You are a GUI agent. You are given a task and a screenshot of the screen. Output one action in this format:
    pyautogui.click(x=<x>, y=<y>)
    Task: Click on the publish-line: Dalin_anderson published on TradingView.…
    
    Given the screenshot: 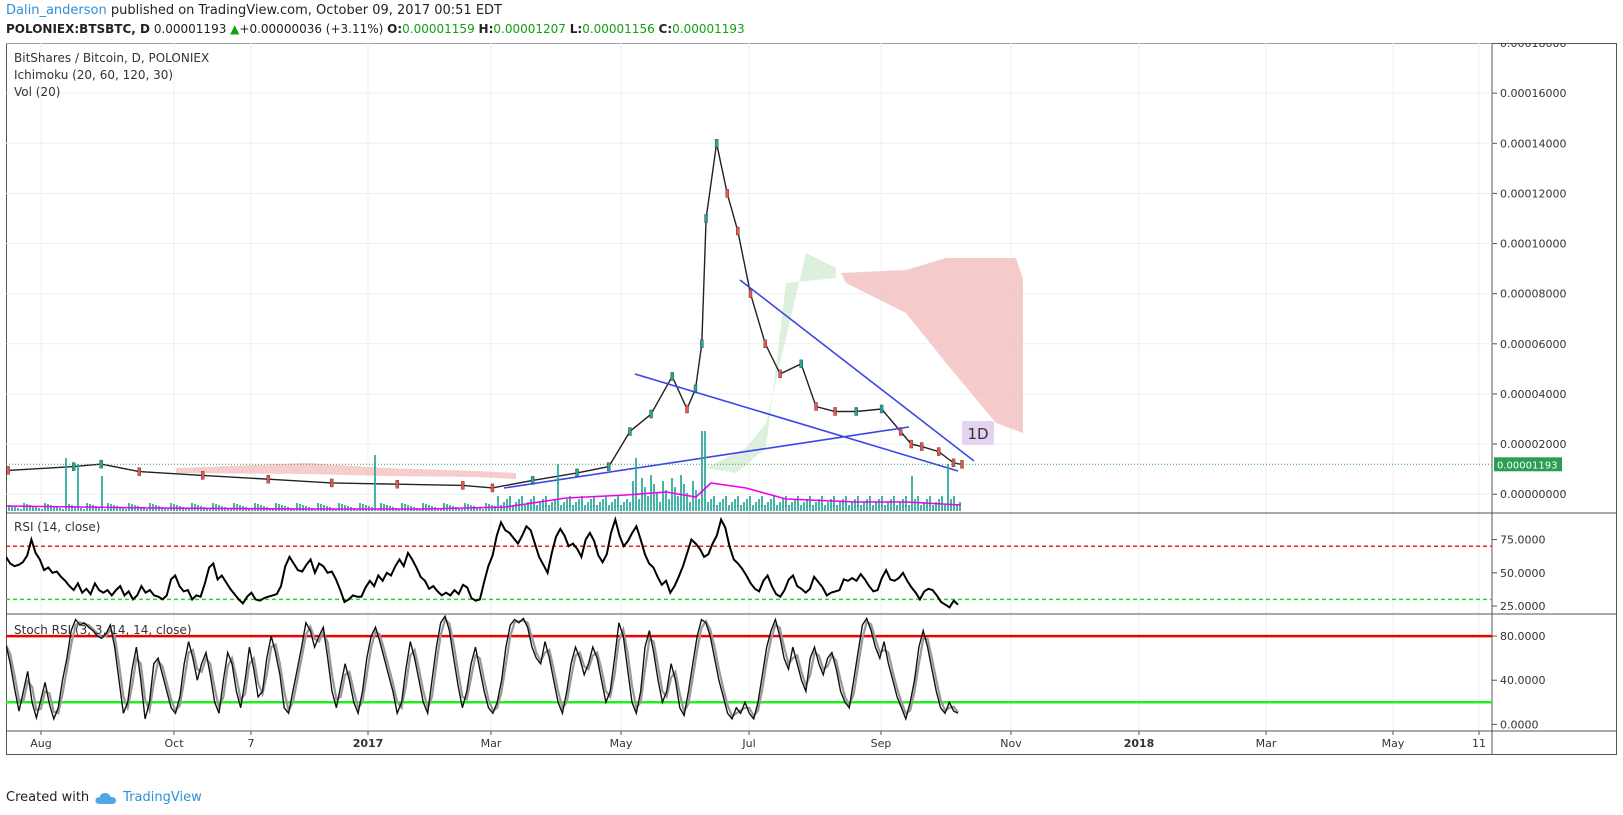 What is the action you would take?
    pyautogui.click(x=254, y=10)
    